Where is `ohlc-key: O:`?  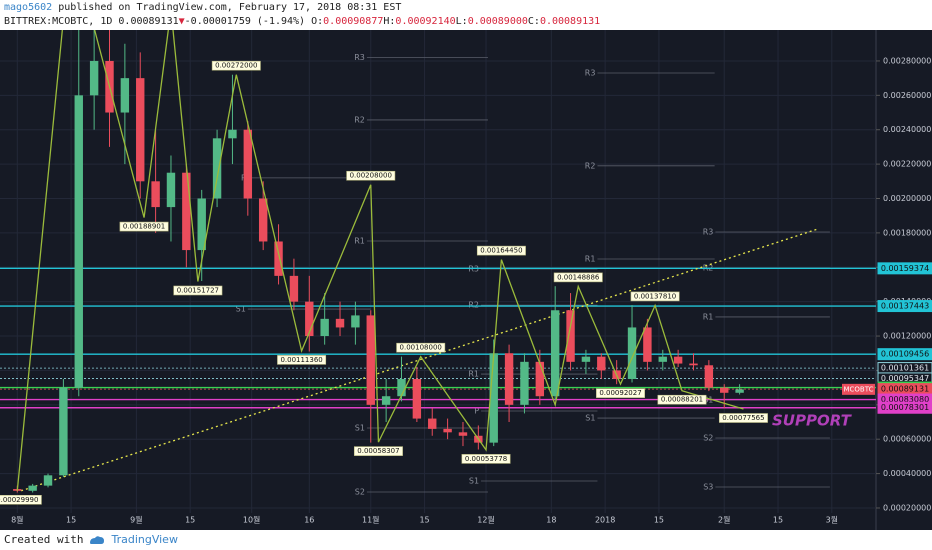
ohlc-key: O: is located at coordinates (317, 21).